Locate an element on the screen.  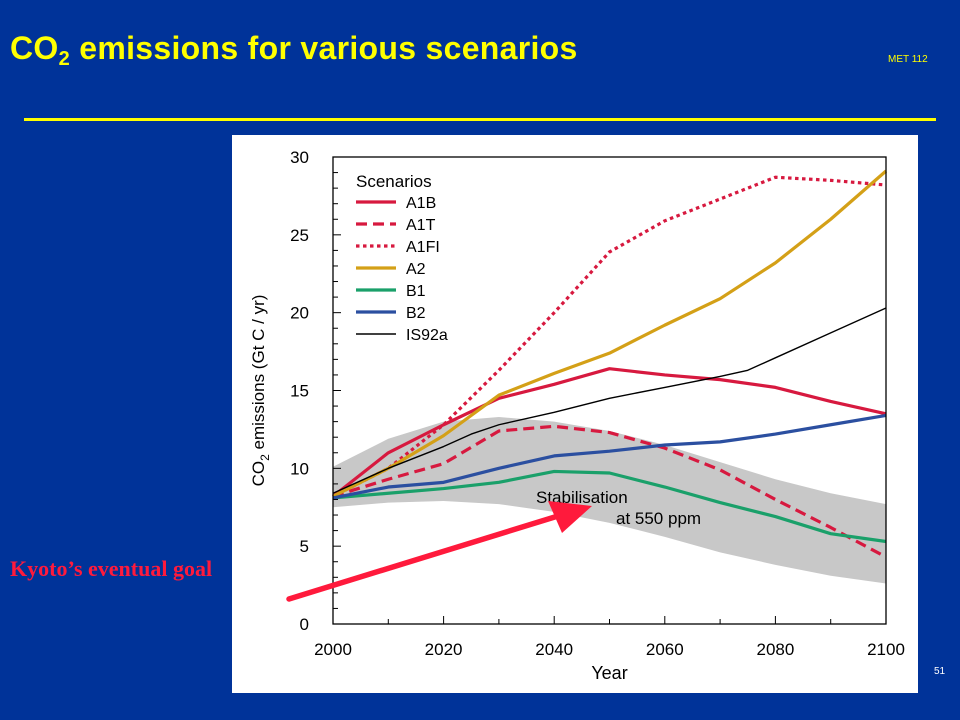
y-tick-label: 0 is located at coordinates (304, 624).